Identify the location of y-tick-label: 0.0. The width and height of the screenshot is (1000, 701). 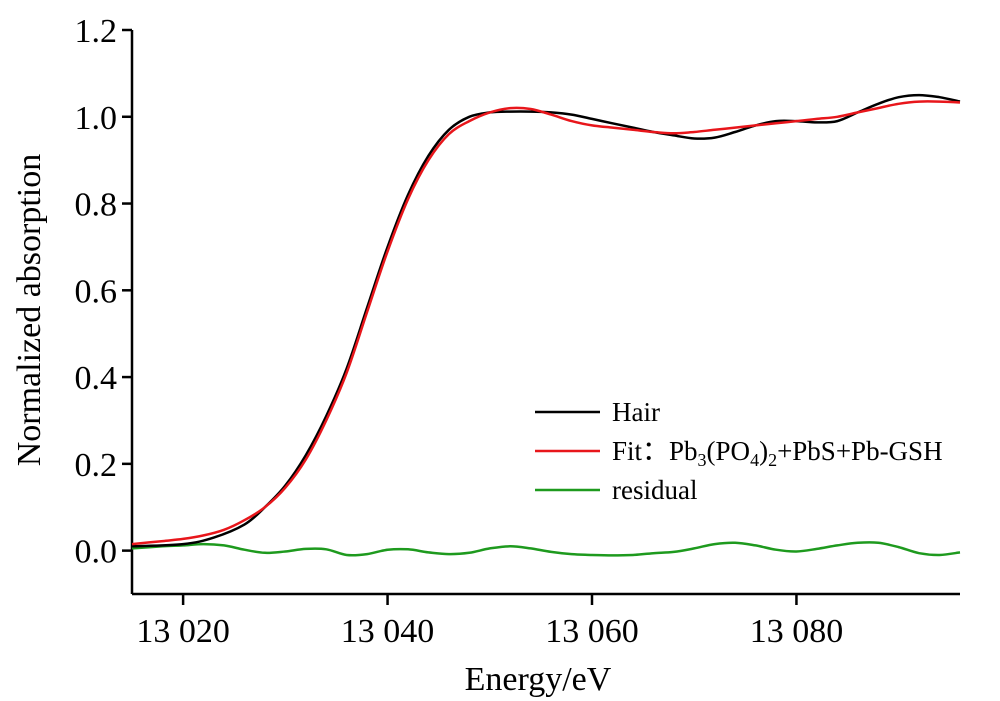
(96, 552).